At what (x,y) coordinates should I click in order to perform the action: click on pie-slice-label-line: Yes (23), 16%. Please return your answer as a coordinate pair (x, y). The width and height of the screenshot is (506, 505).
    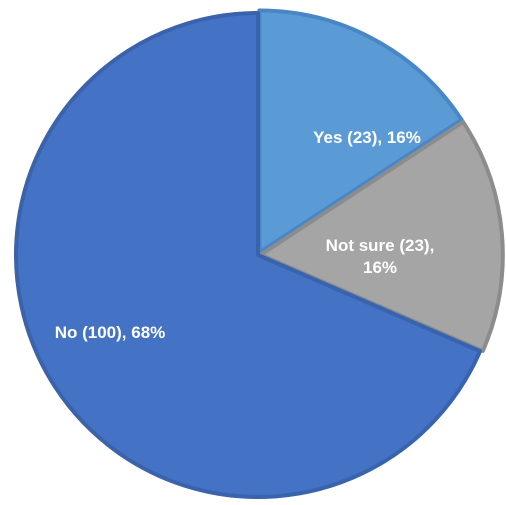
    Looking at the image, I should click on (367, 137).